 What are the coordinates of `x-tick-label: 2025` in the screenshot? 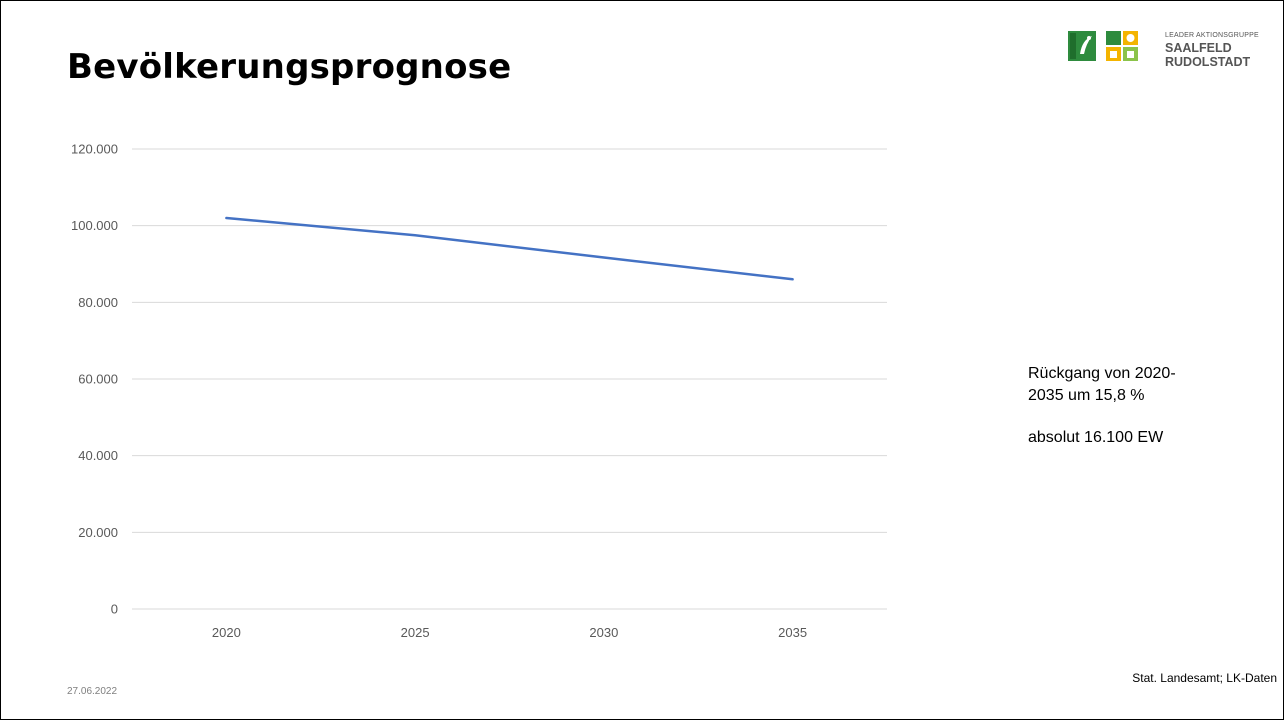 It's located at (415, 632).